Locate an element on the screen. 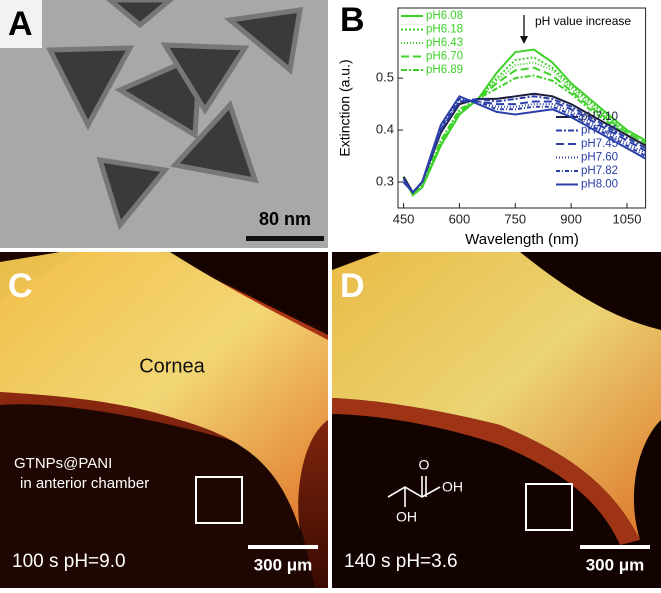  legend-label: pH6.43 is located at coordinates (444, 43).